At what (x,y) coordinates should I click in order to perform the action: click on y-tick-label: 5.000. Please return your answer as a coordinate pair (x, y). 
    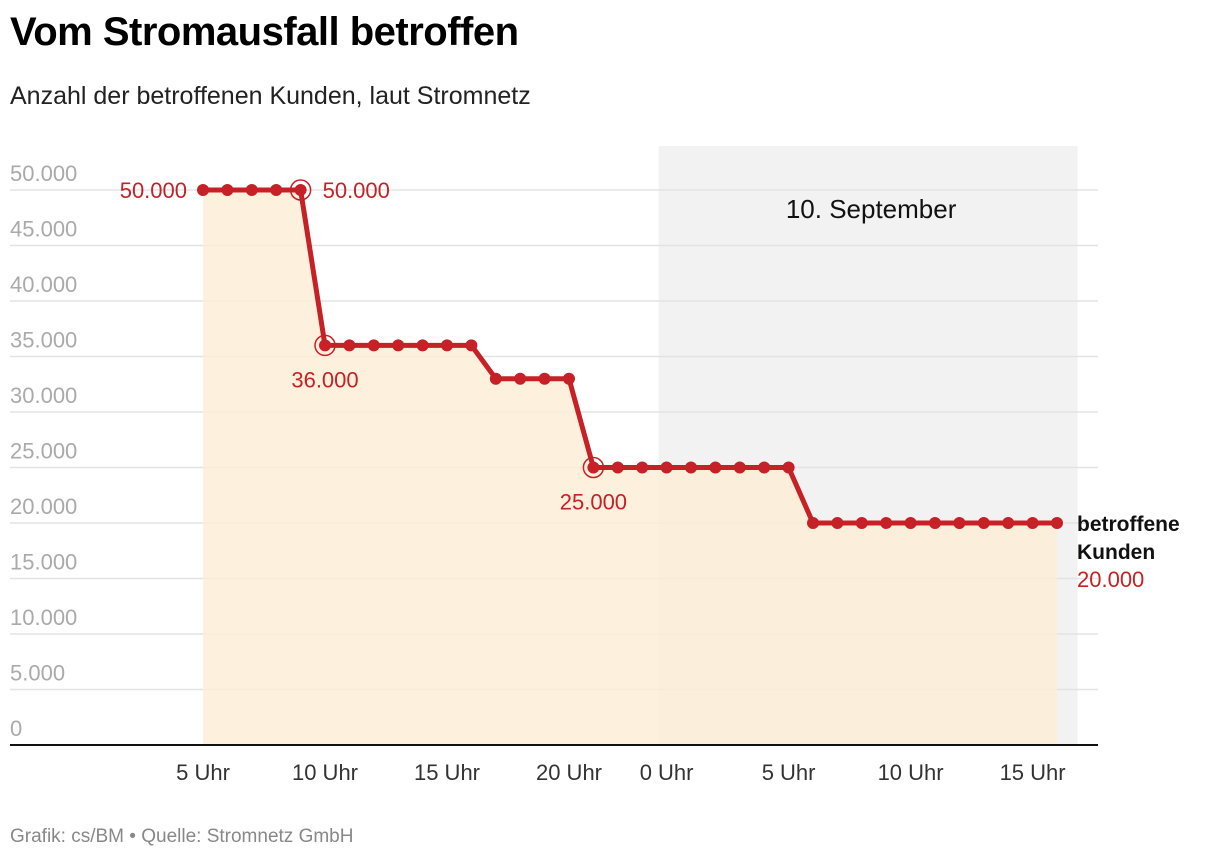
    Looking at the image, I should click on (37, 673).